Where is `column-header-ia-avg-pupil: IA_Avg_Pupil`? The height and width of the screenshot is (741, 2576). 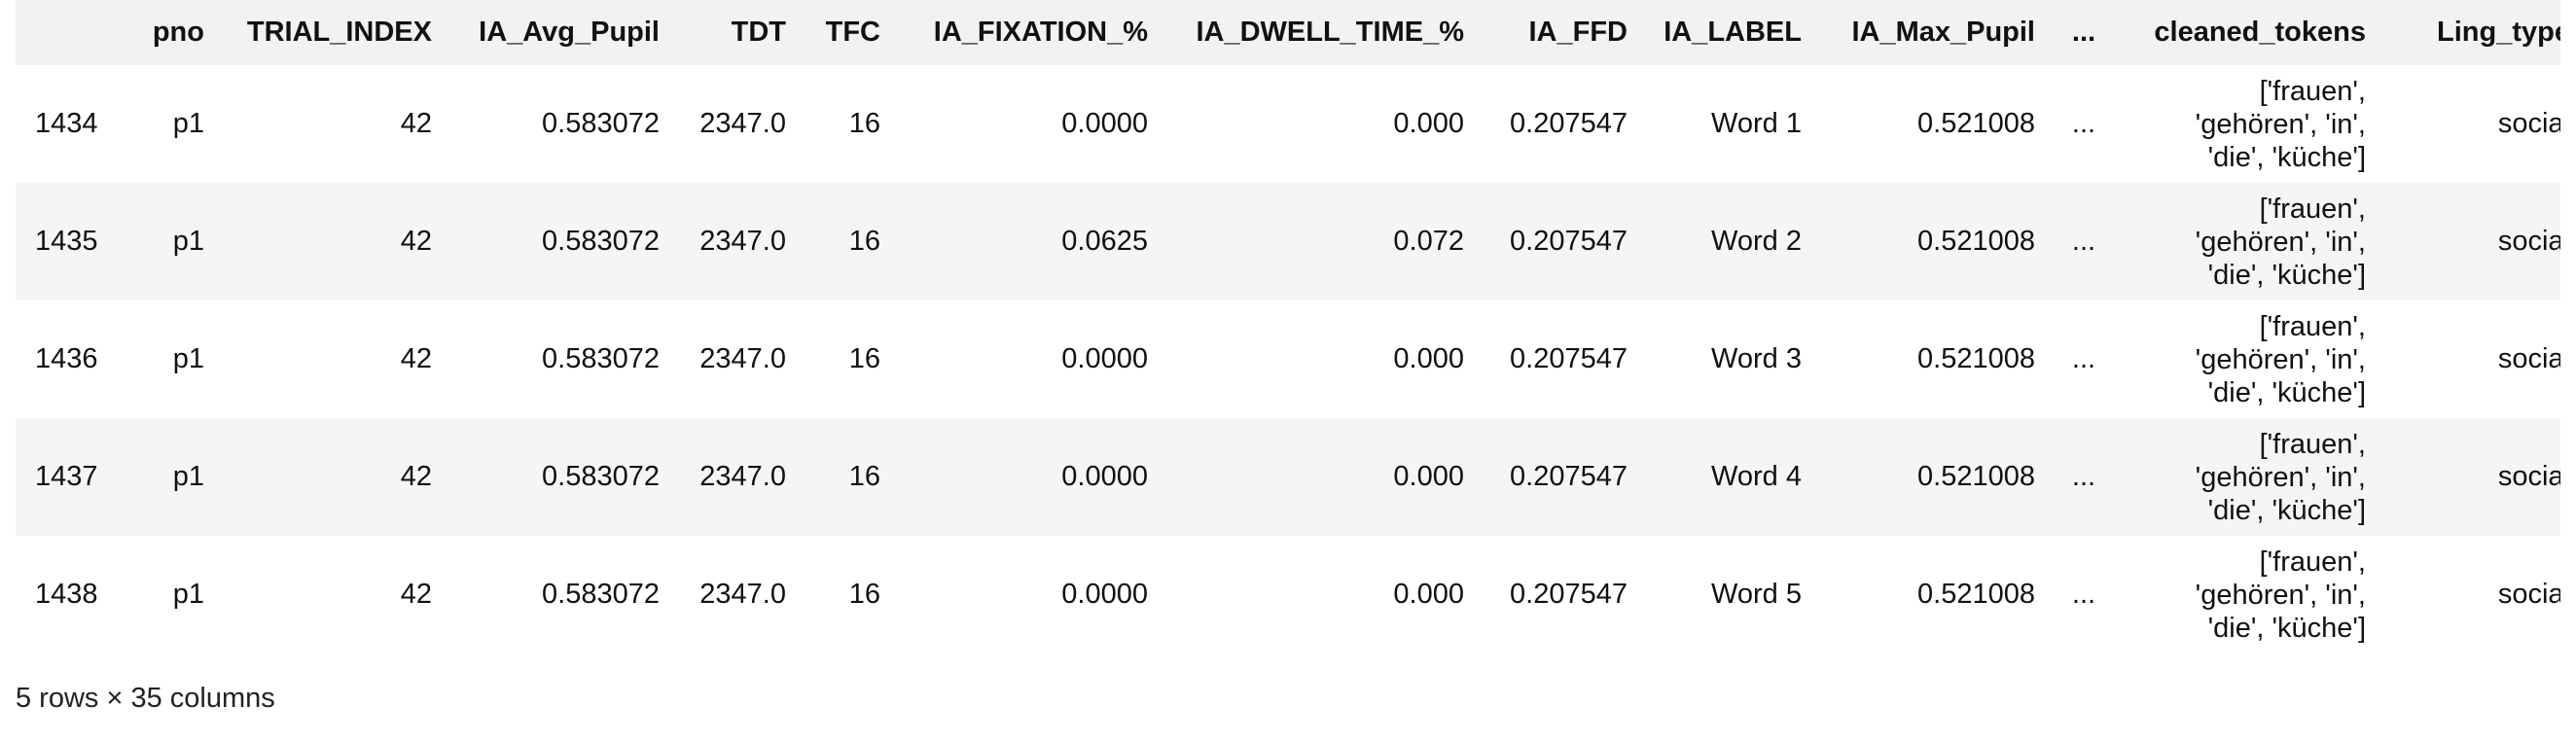
column-header-ia-avg-pupil: IA_Avg_Pupil is located at coordinates (569, 32).